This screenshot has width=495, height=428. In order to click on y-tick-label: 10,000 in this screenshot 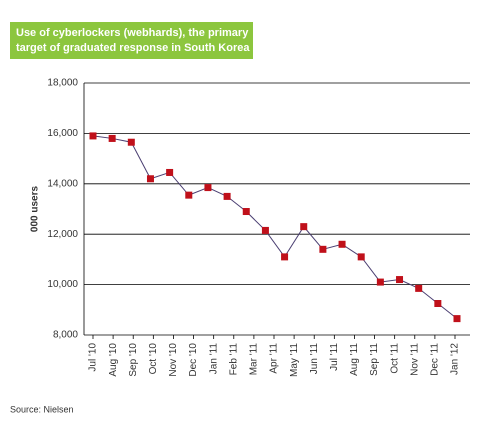, I will do `click(62, 284)`.